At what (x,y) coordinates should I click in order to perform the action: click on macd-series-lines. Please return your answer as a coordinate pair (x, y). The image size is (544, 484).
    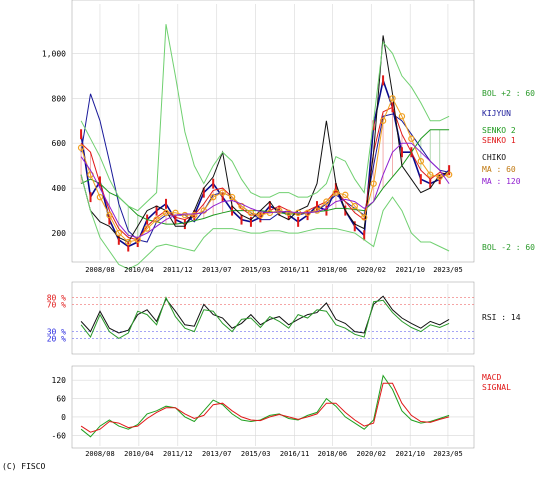
    Looking at the image, I should click on (265, 406).